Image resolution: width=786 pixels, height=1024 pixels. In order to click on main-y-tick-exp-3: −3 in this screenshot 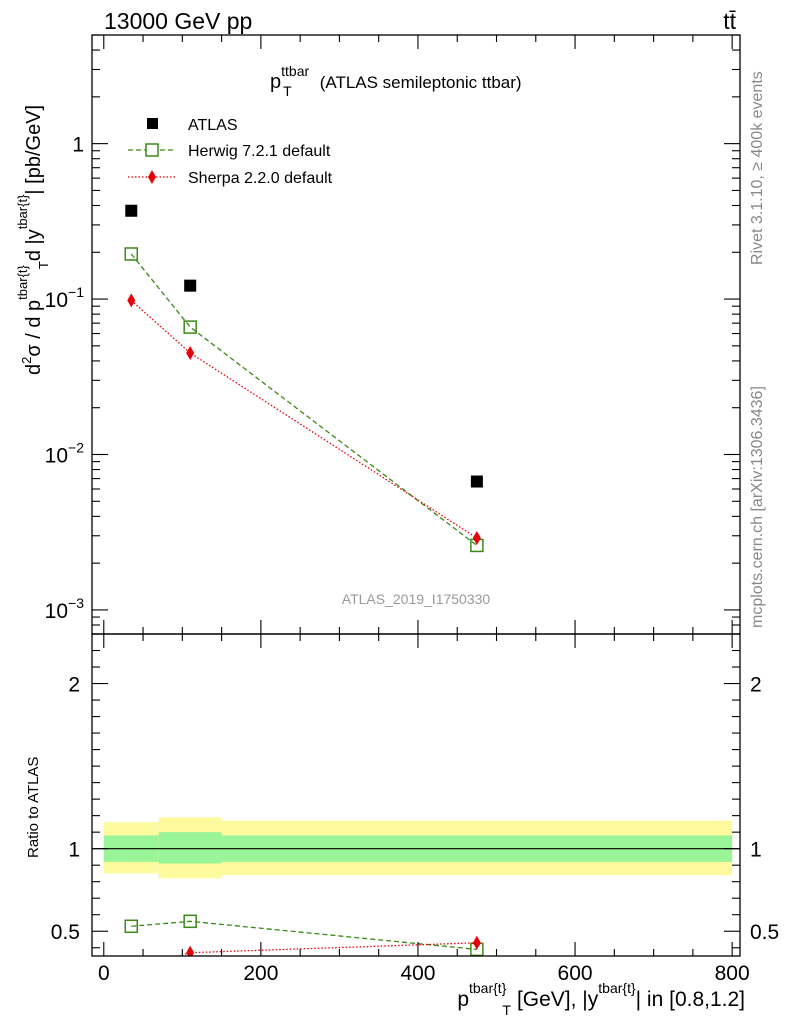, I will do `click(76, 603)`.